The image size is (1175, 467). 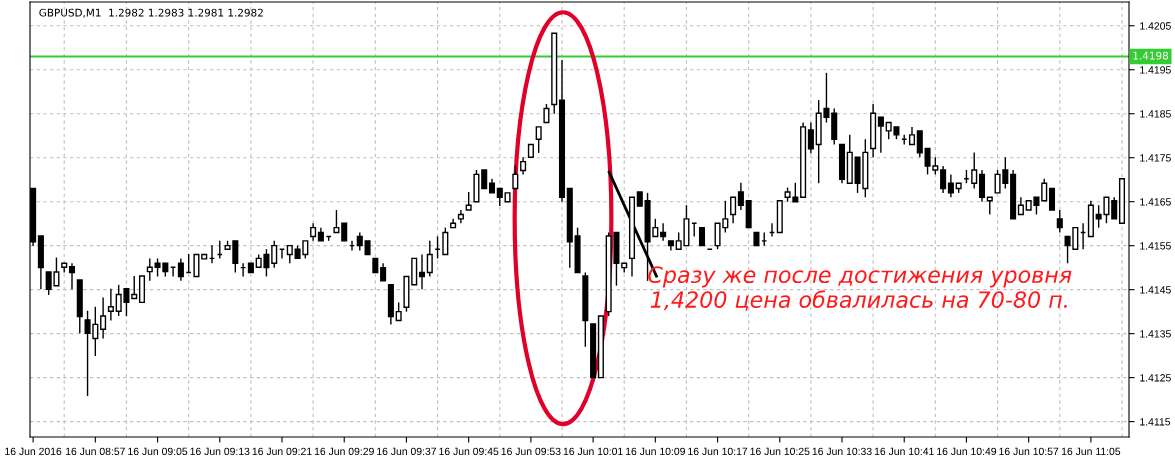 I want to click on y-tick-label: 1.4125, so click(x=1155, y=378).